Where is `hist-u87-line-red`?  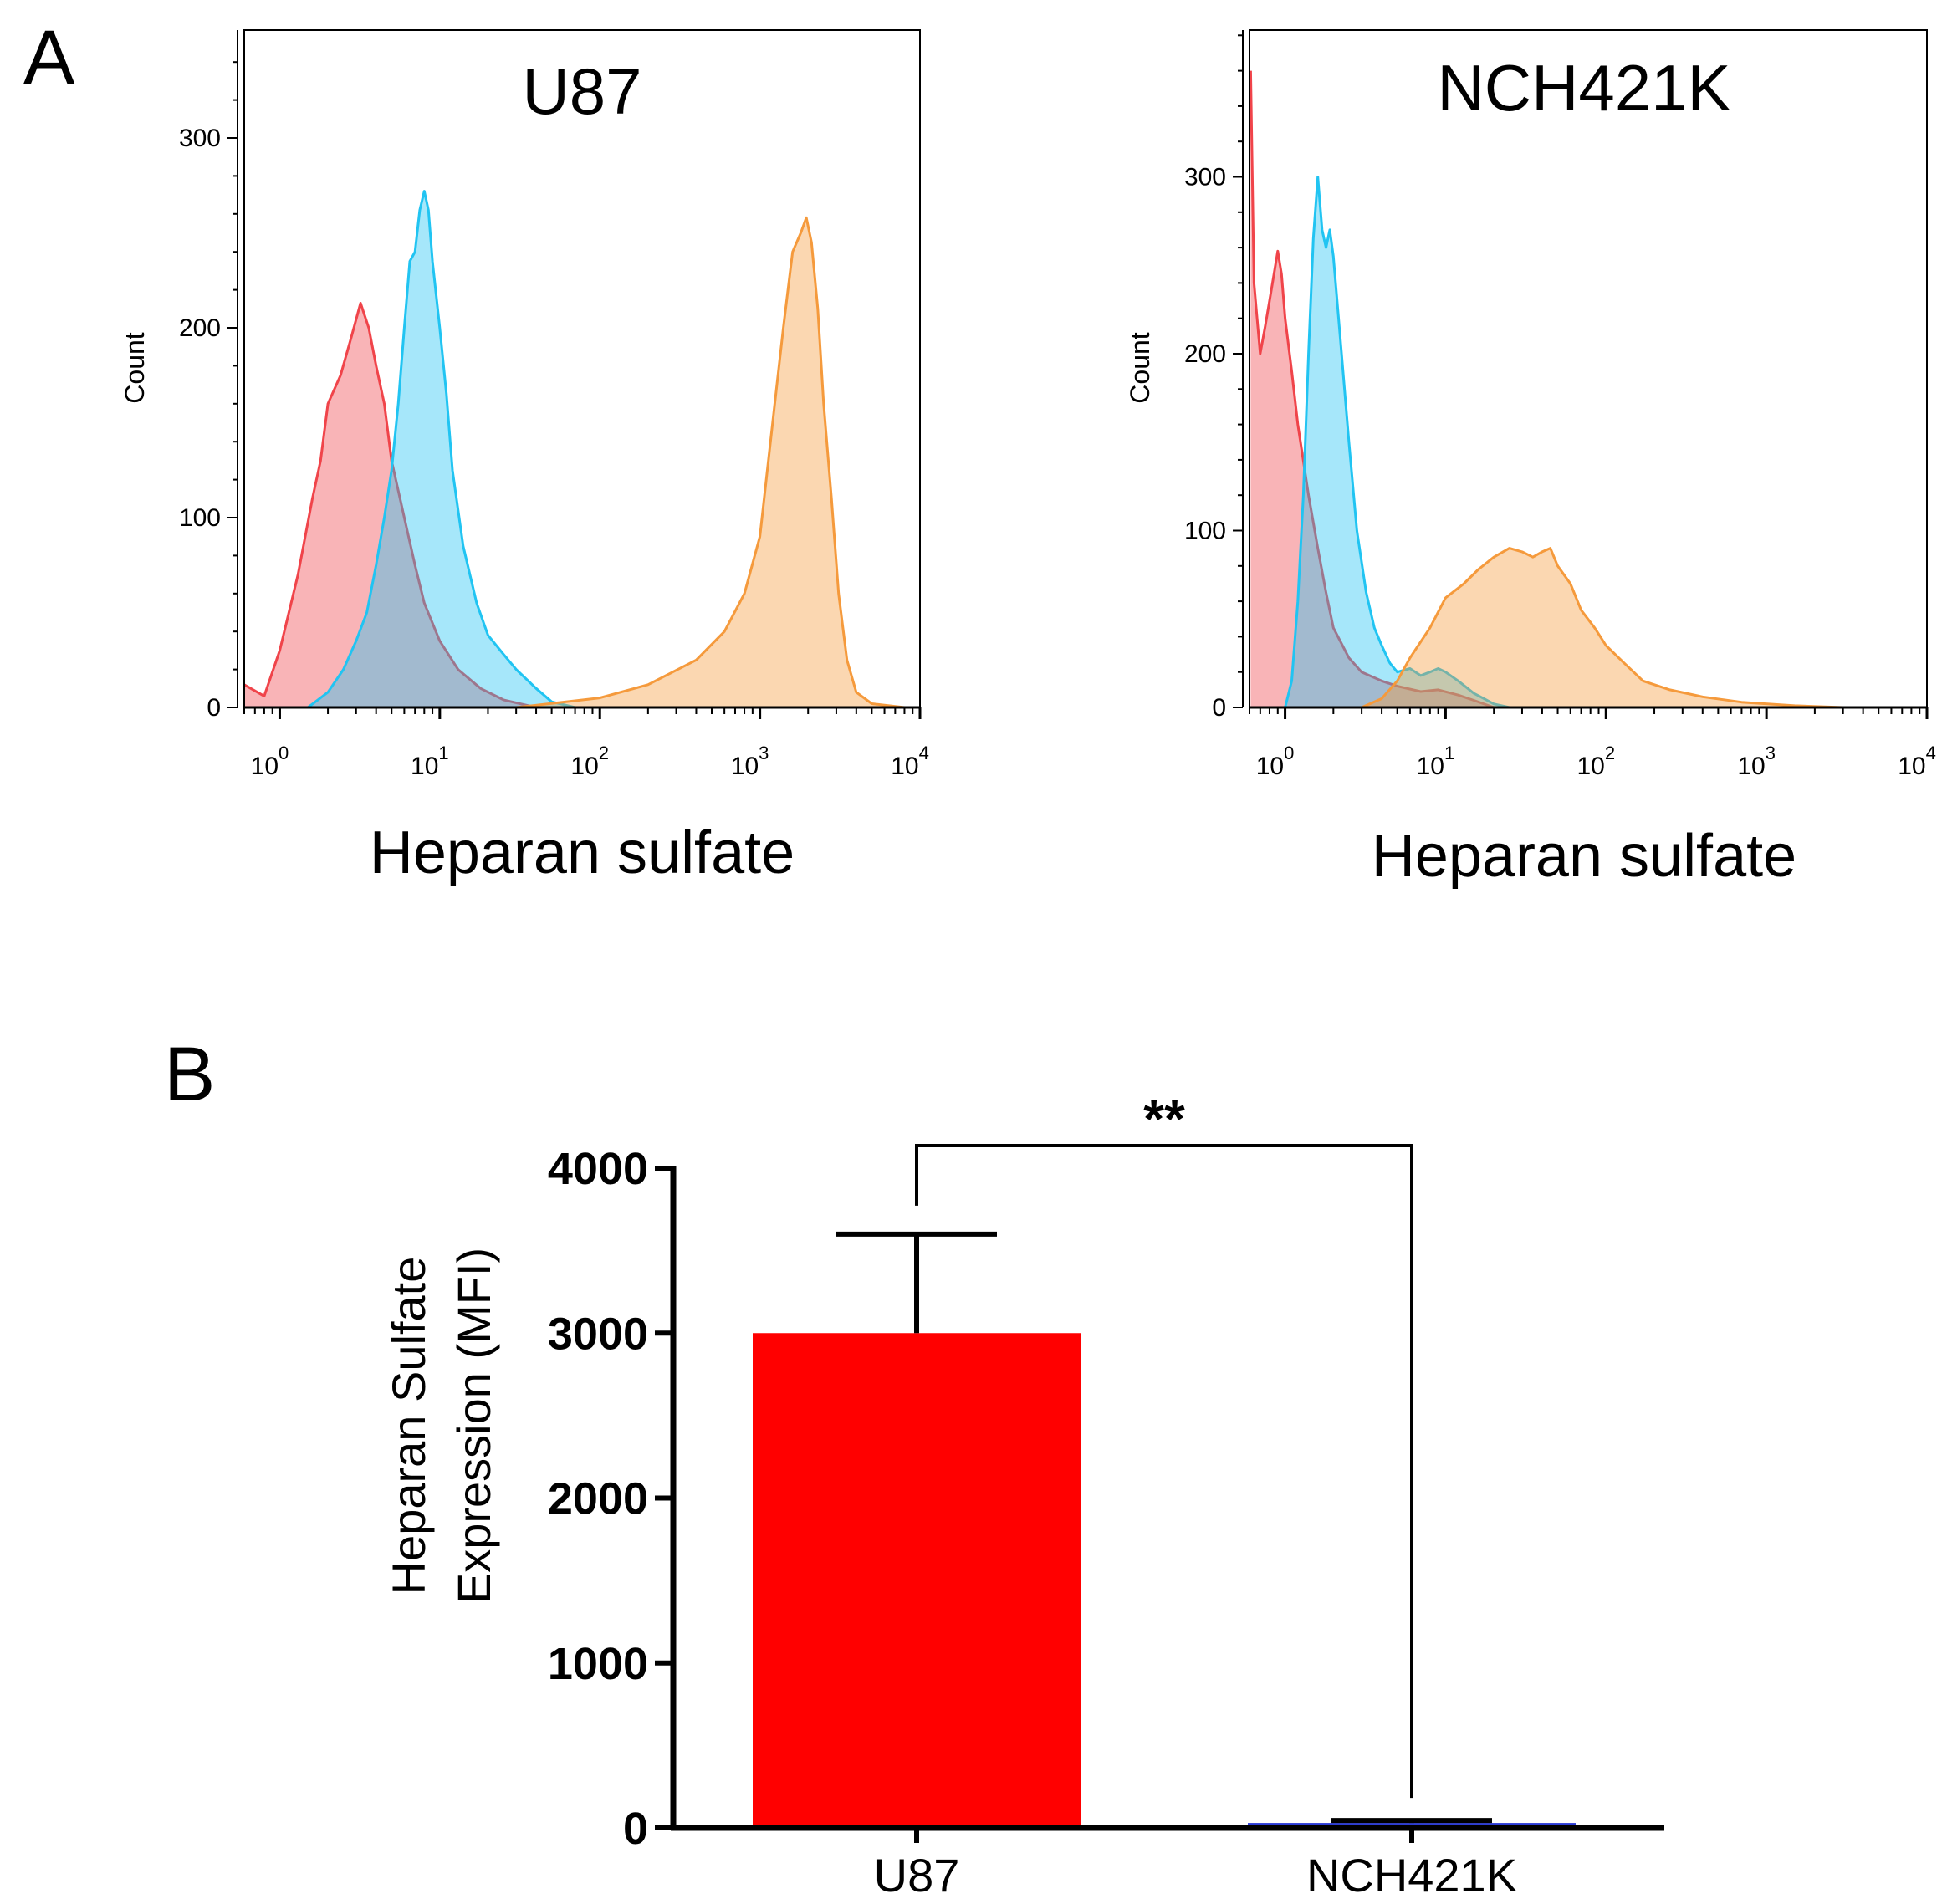 hist-u87-line-red is located at coordinates (390, 505).